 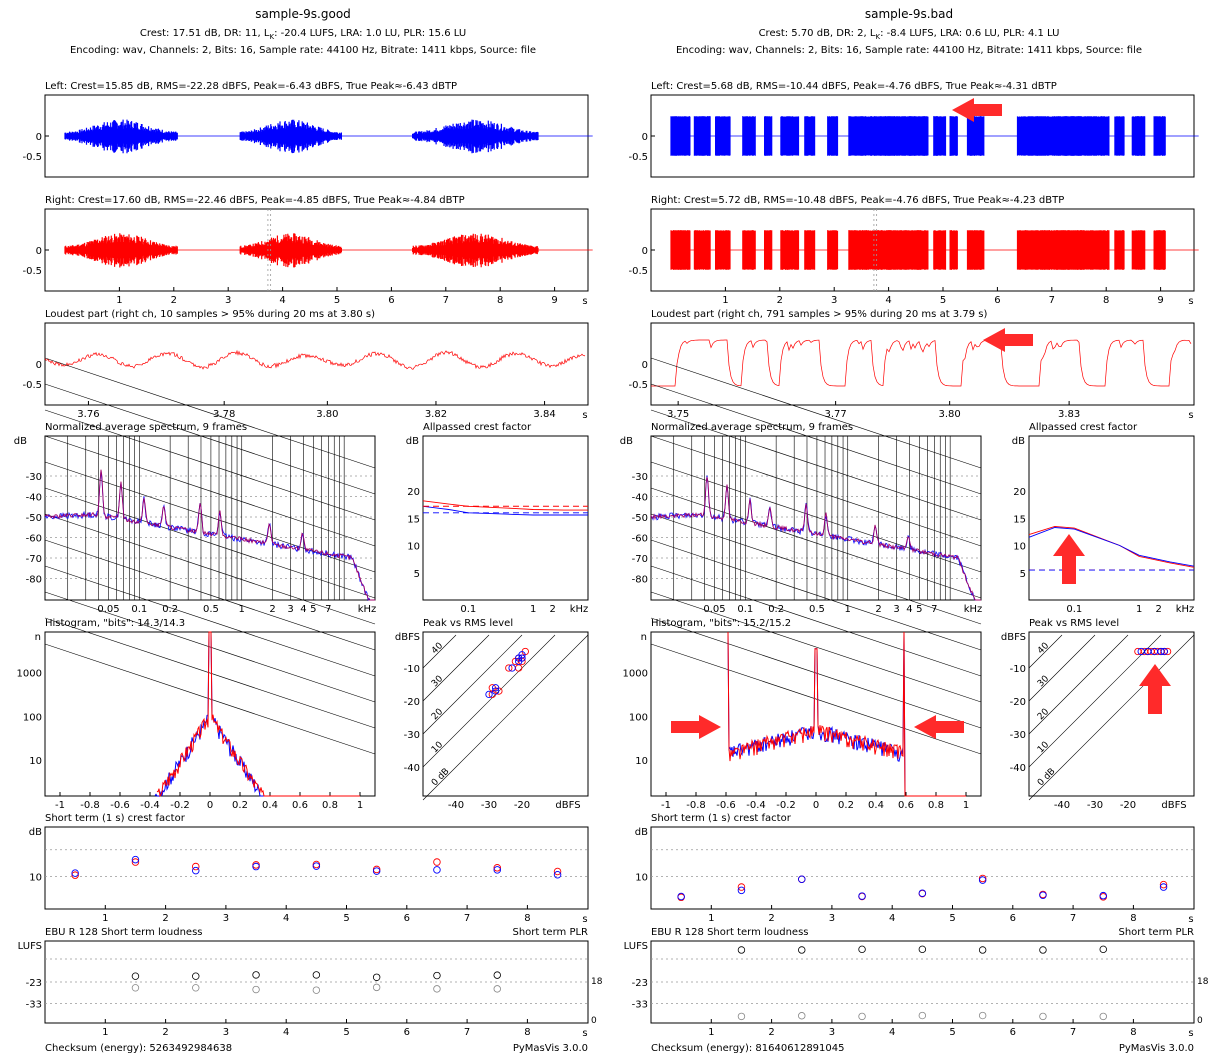 What do you see at coordinates (834, 300) in the screenshot?
I see `time-tick-3: 3` at bounding box center [834, 300].